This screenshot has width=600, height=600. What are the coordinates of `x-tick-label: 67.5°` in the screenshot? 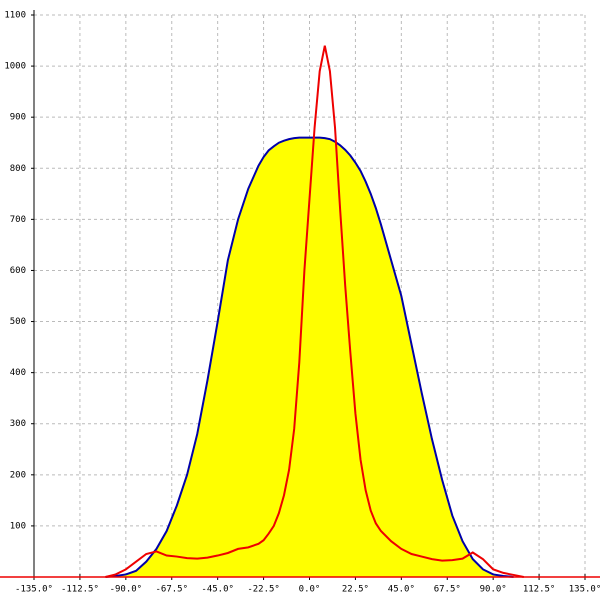 It's located at (447, 590).